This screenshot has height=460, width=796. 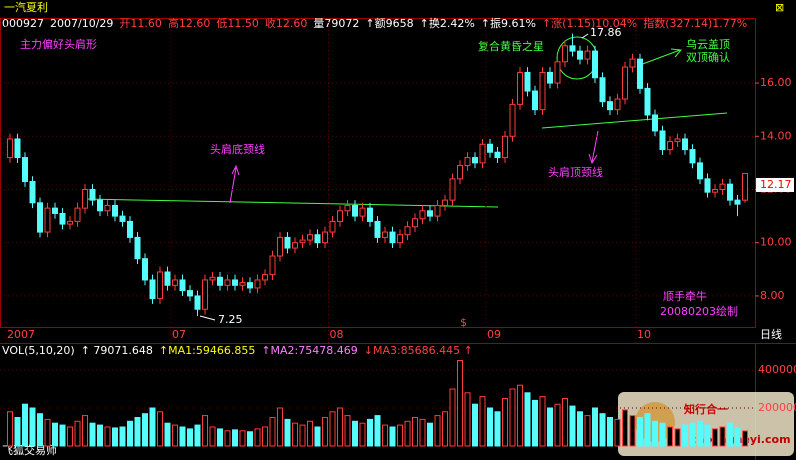 What do you see at coordinates (237, 23) in the screenshot?
I see `segment: 低11.50` at bounding box center [237, 23].